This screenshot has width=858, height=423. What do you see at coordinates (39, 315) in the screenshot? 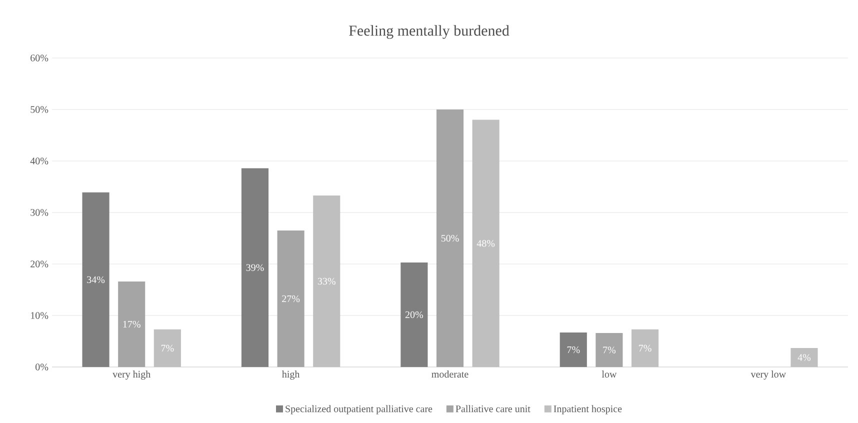
I see `y-tick-label: 10%` at bounding box center [39, 315].